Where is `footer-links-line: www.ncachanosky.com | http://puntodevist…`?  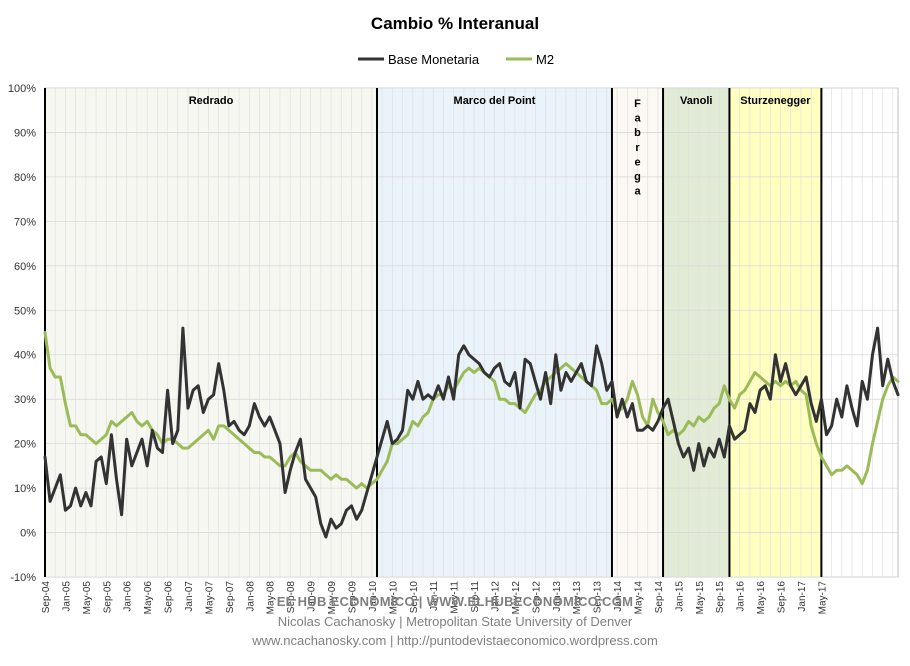
footer-links-line: www.ncachanosky.com | http://puntodevist… is located at coordinates (455, 640).